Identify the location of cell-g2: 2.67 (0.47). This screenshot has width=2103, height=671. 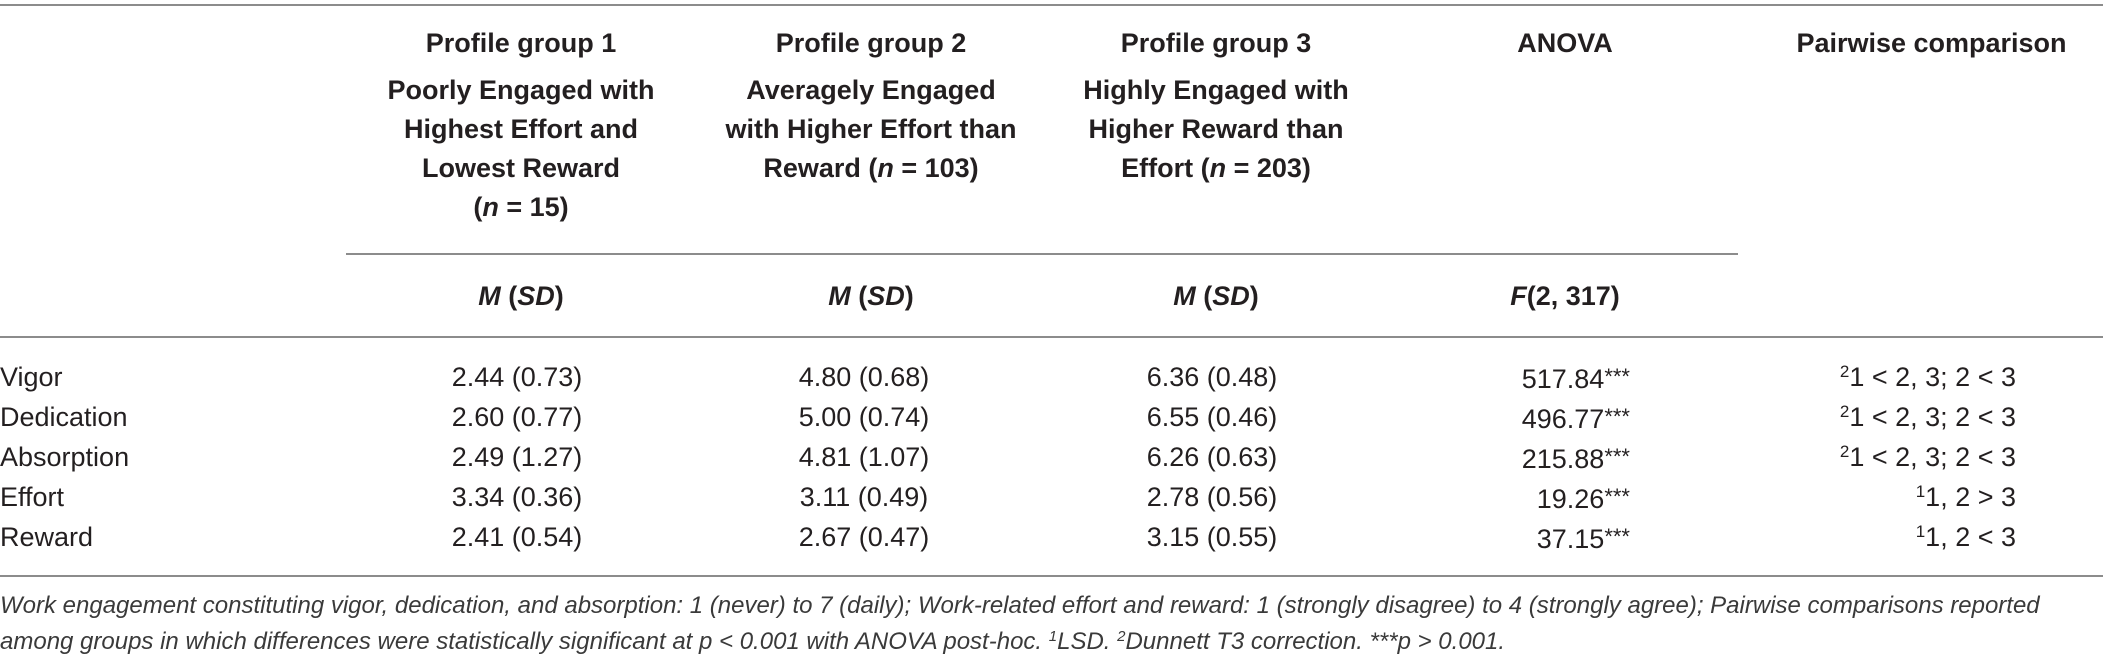
(864, 537).